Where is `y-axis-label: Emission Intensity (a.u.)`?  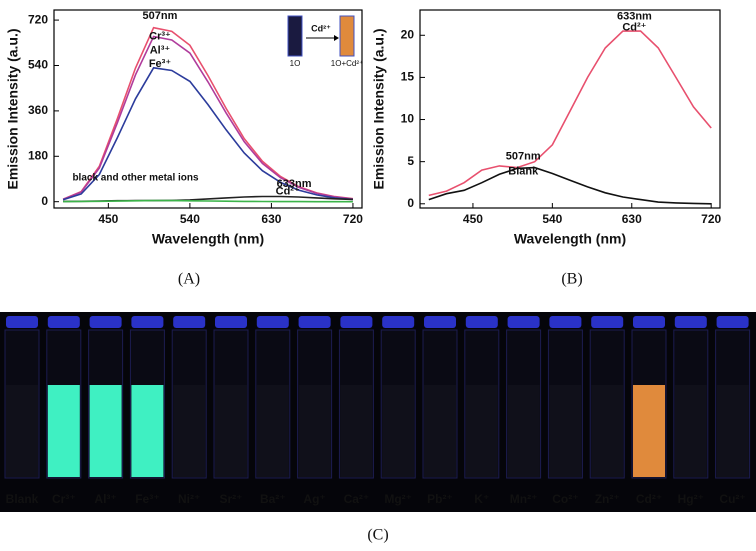 y-axis-label: Emission Intensity (a.u.) is located at coordinates (379, 108).